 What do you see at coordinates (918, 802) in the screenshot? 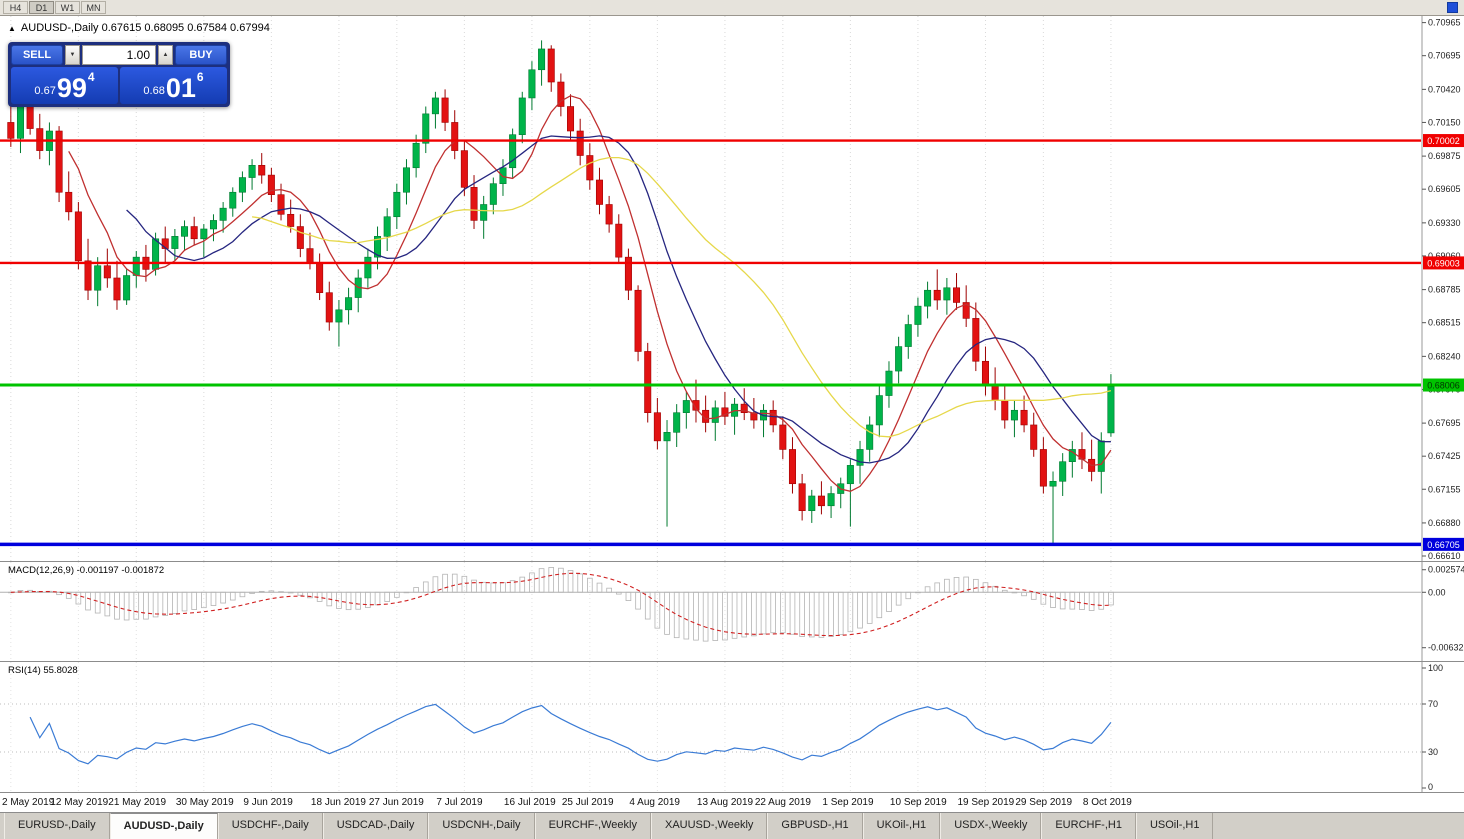
I see `date-axis-label: 10 Sep 2019` at bounding box center [918, 802].